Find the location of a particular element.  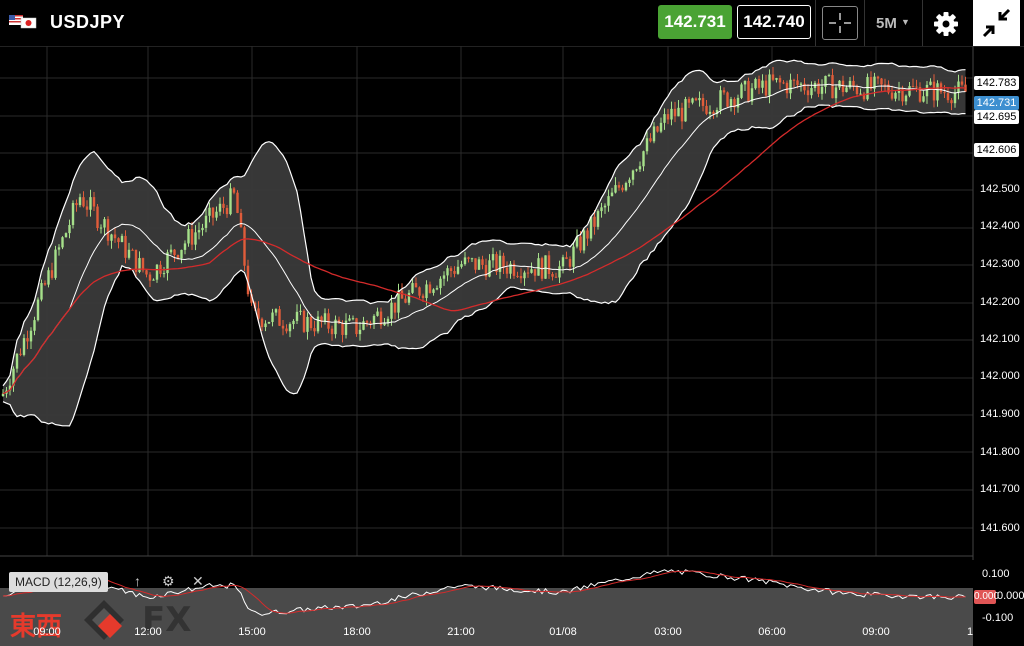

price-tick: 142.300 is located at coordinates (1000, 264).